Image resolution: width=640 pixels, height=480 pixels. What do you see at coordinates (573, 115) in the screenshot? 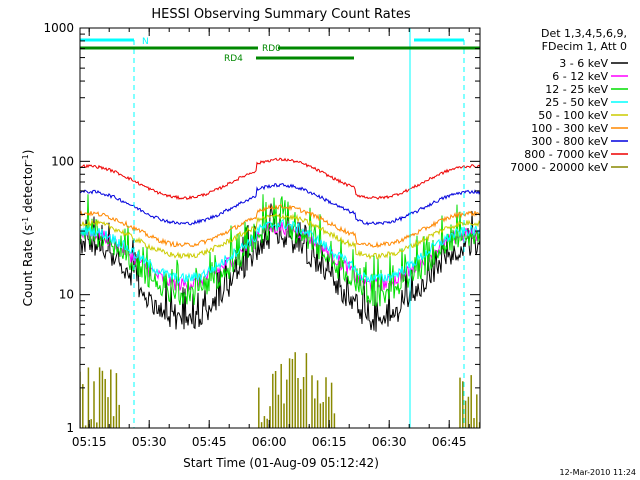
I see `legend-label: 50 - 100 keV` at bounding box center [573, 115].